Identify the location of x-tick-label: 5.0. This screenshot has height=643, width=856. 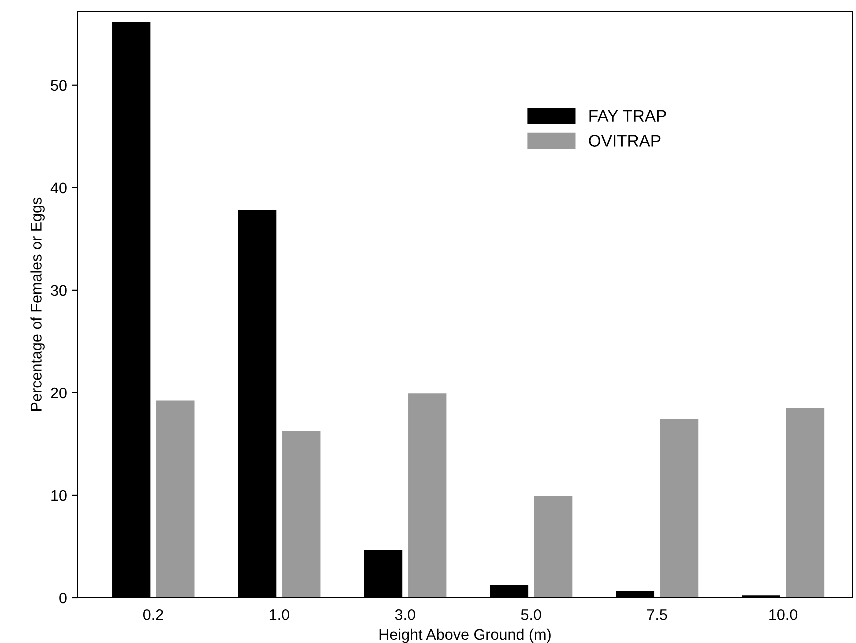
(531, 615).